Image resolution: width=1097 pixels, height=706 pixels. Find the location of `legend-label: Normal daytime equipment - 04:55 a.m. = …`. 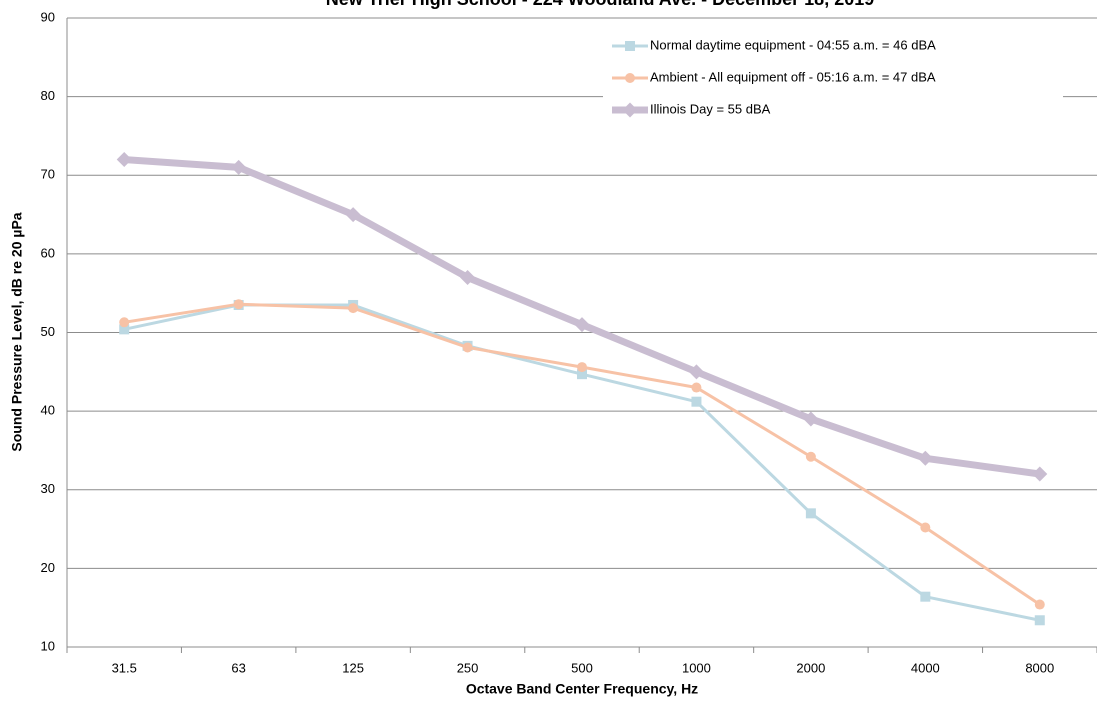

legend-label: Normal daytime equipment - 04:55 a.m. = … is located at coordinates (793, 44).